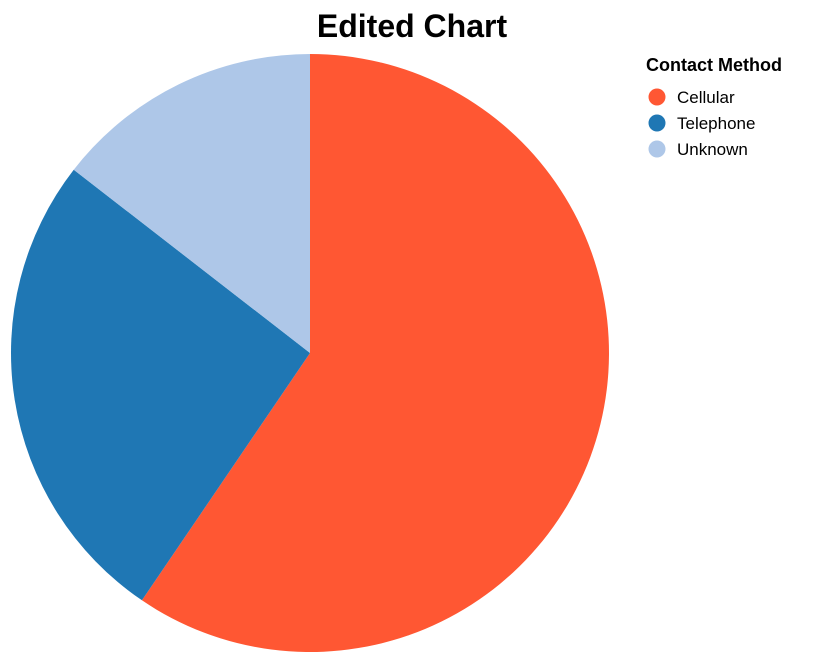 This screenshot has height=664, width=824. I want to click on legend-items: Cellular Telephone Unknown, so click(701, 123).